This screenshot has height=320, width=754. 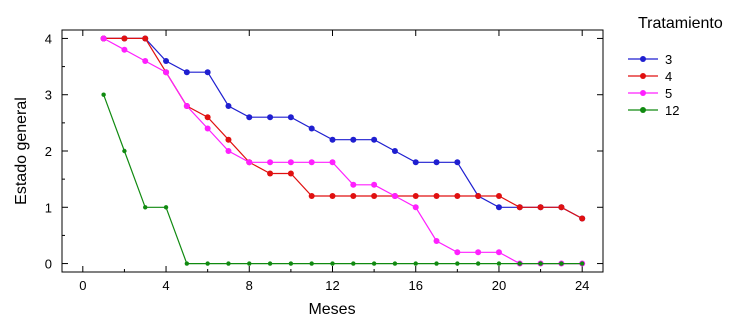 I want to click on legend-label: 5, so click(x=668, y=93).